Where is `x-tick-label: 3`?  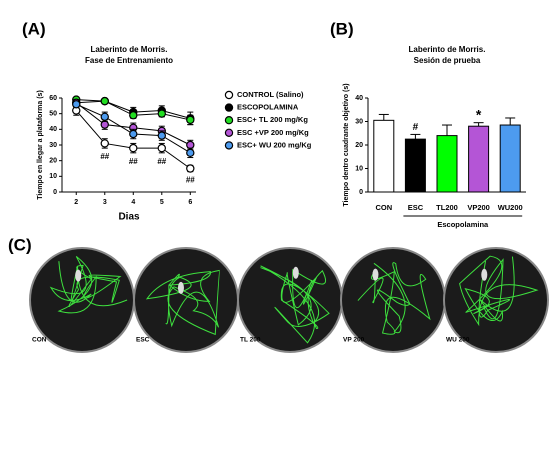
x-tick-label: 3 is located at coordinates (105, 202).